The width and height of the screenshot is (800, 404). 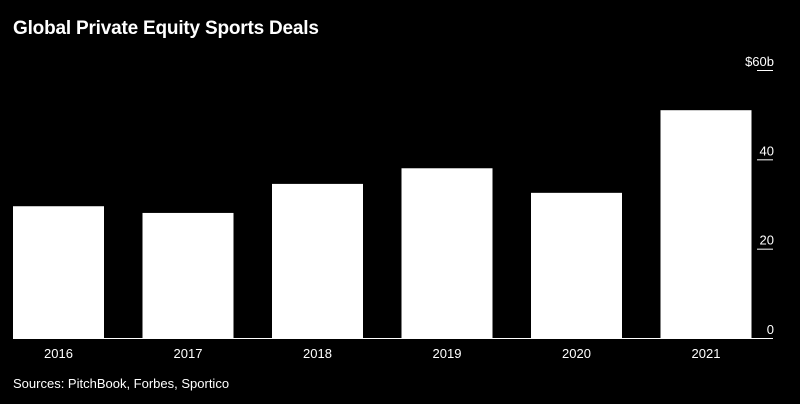 I want to click on chart-title: Global Private Equity Sports Deals, so click(x=166, y=28).